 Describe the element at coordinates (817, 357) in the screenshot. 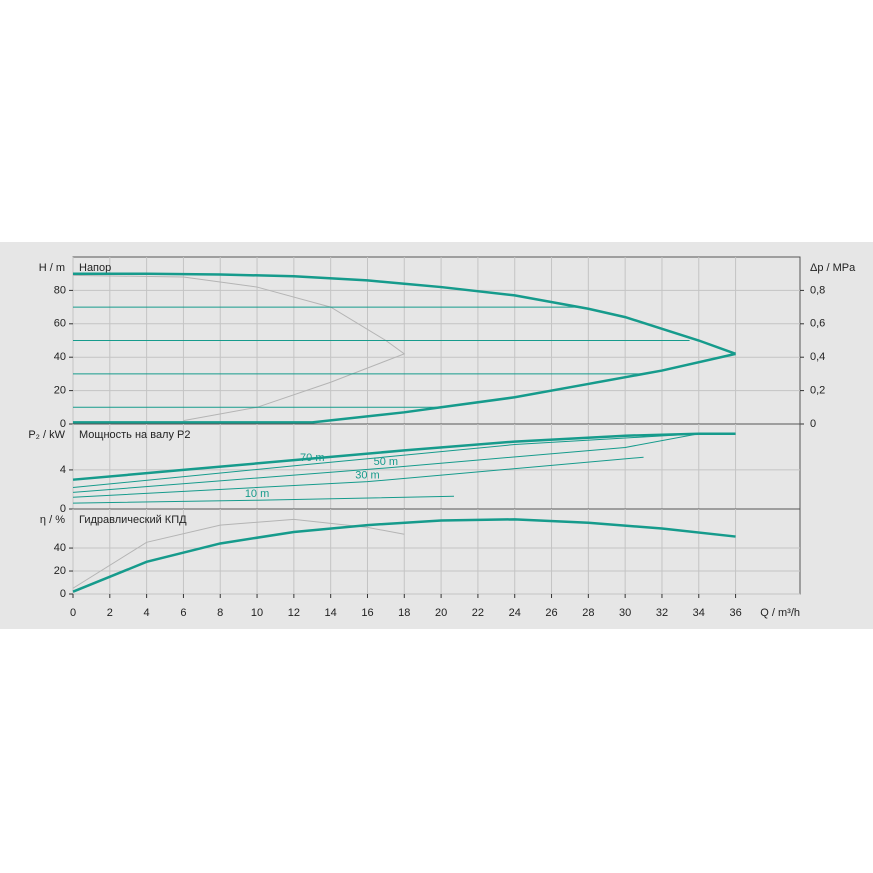

I see `y2-tick-label: 0,4` at that location.